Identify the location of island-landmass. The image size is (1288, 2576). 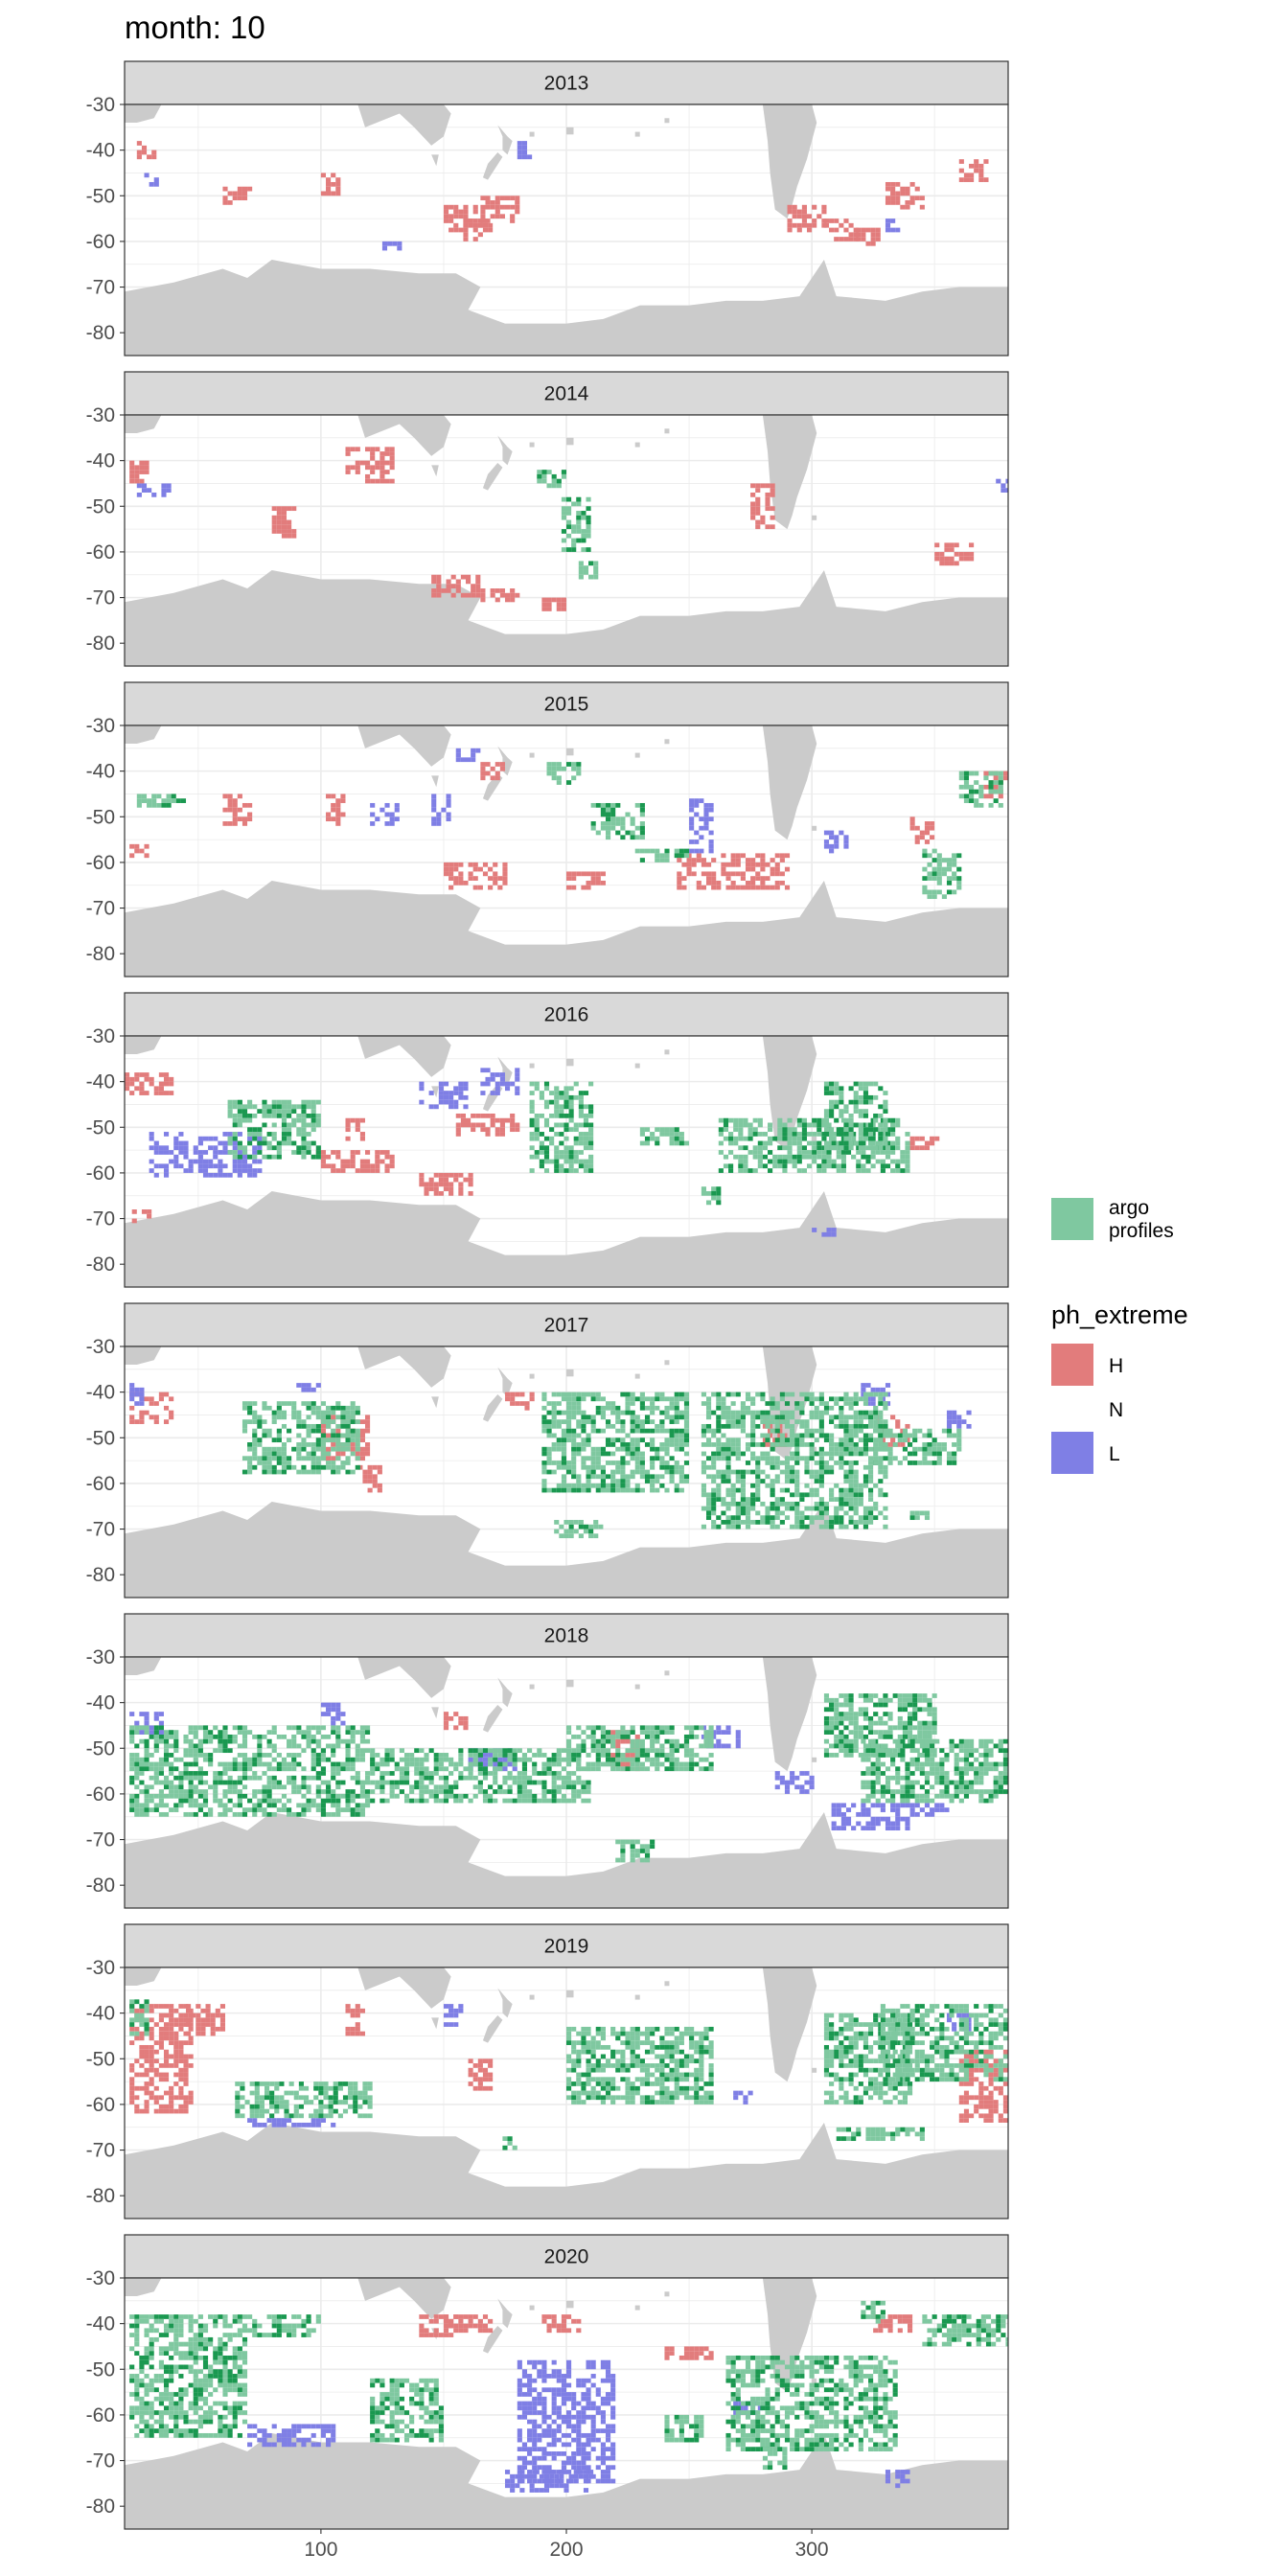
(570, 130).